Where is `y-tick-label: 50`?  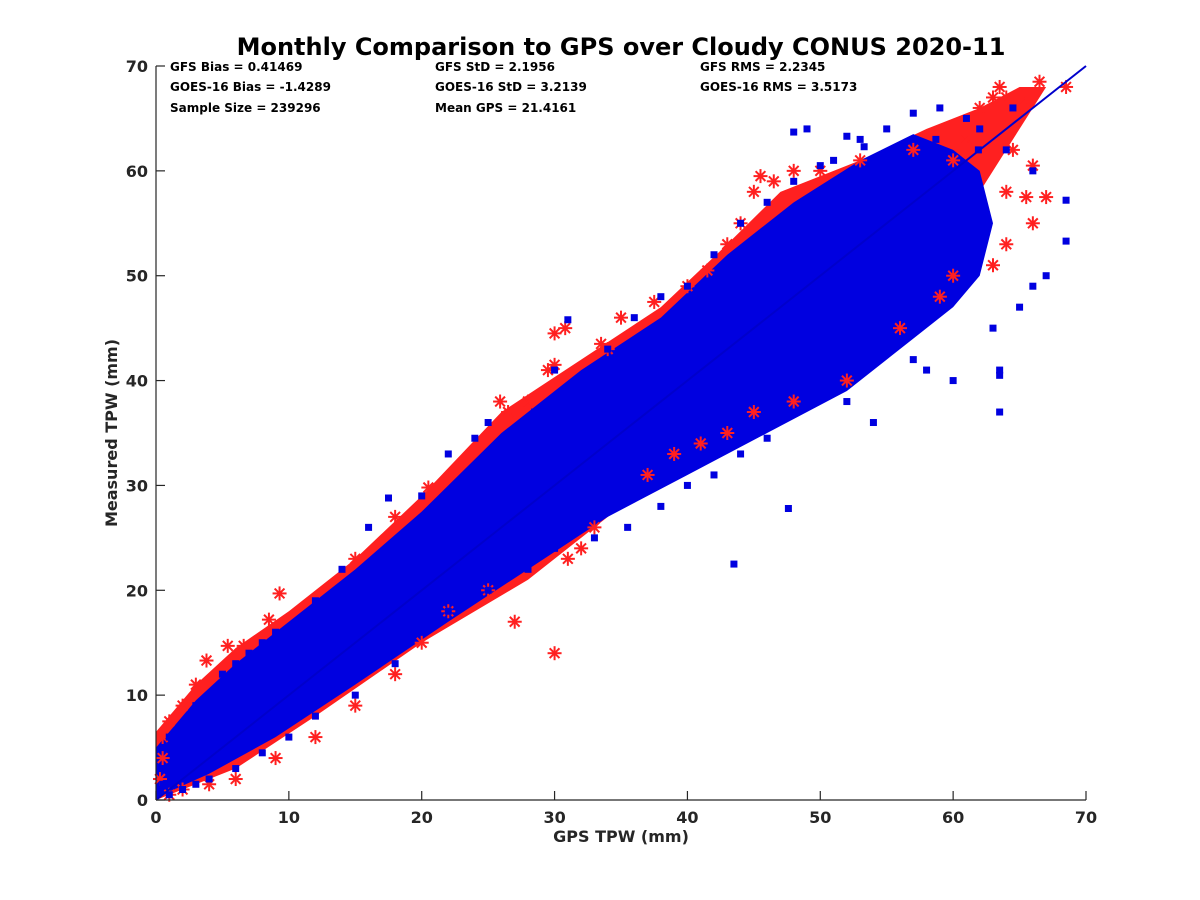
y-tick-label: 50 is located at coordinates (137, 276).